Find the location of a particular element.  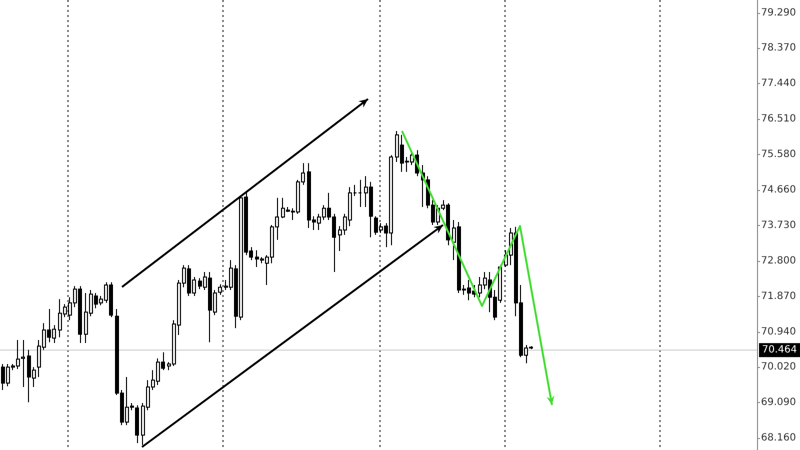

y-tick-label: 69.090 is located at coordinates (778, 402).